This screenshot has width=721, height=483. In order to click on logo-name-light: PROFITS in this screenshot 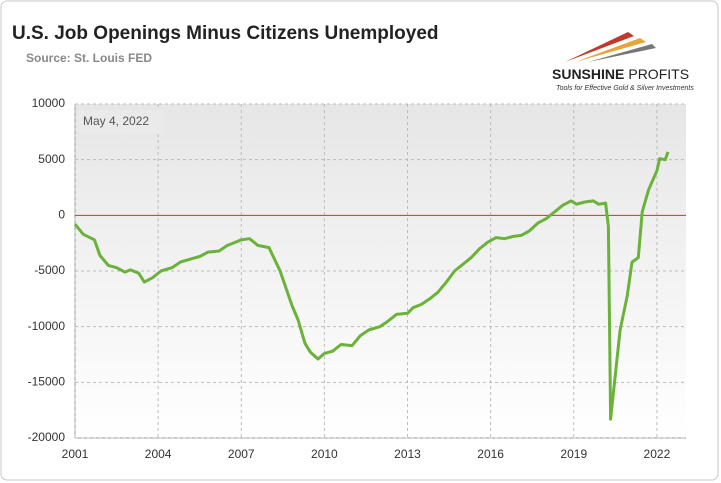, I will do `click(658, 74)`.